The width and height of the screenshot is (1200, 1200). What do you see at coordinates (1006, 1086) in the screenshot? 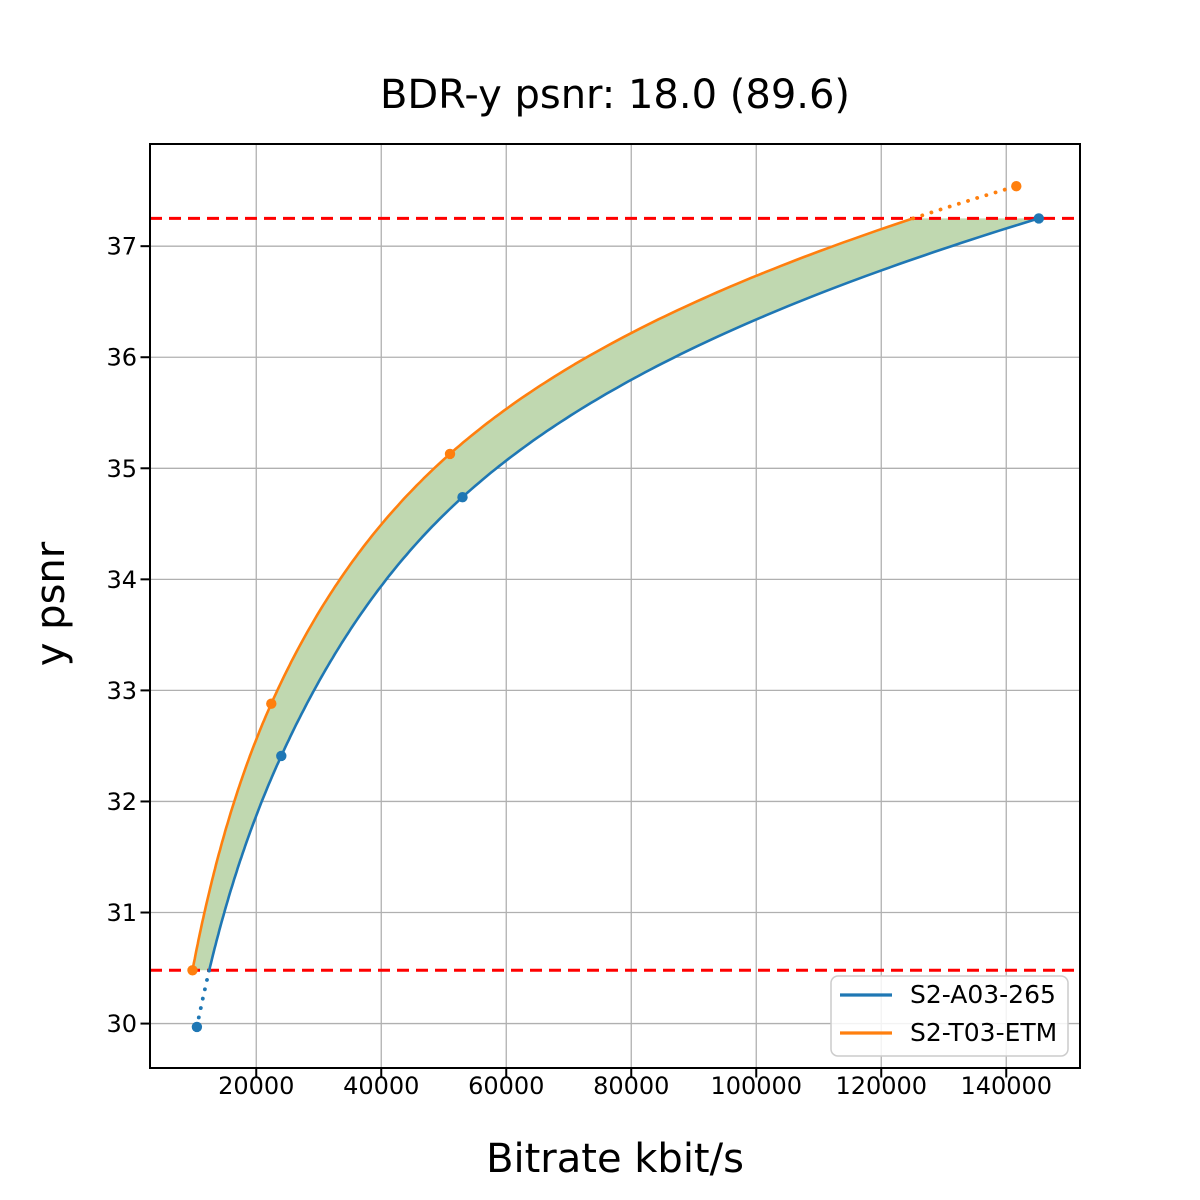
I see `x-tick-label: 140000` at bounding box center [1006, 1086].